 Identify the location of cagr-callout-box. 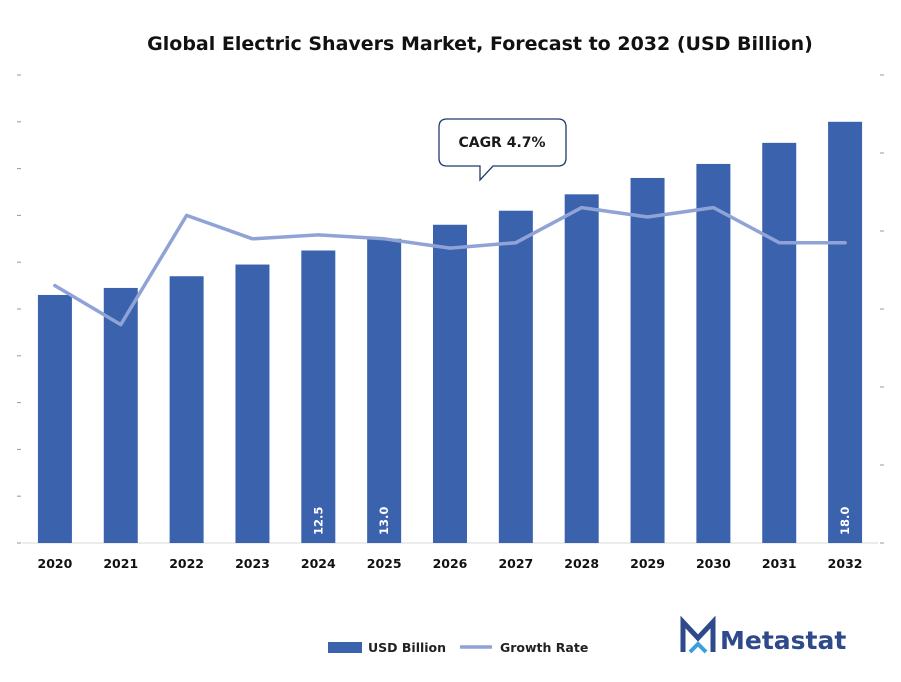
(502, 150).